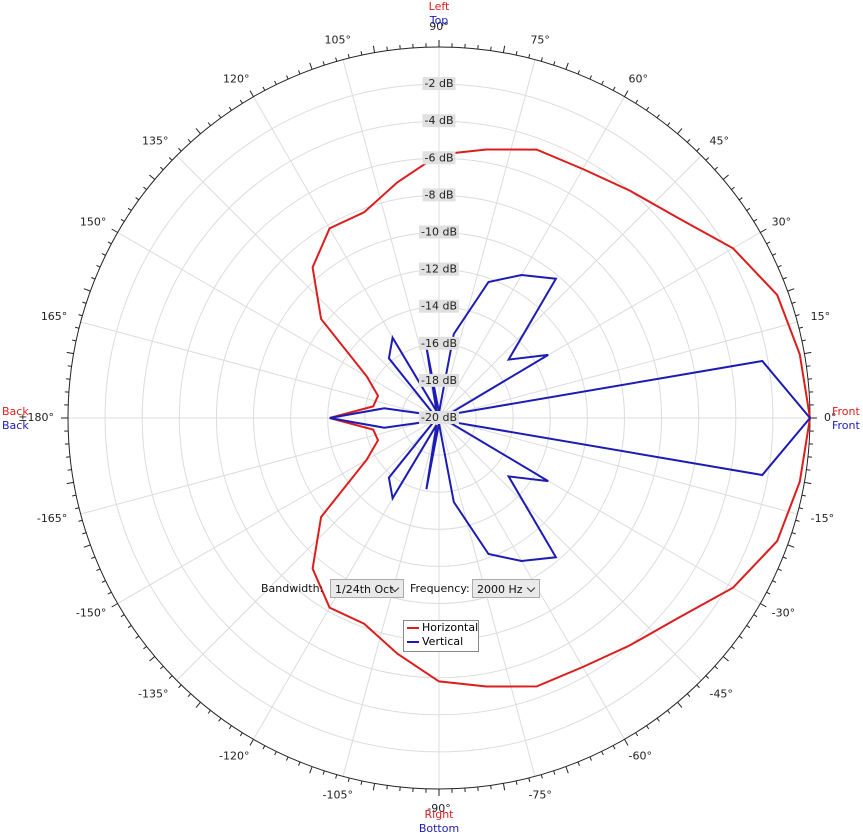 This screenshot has height=836, width=863. I want to click on angle-tick-label: -120°, so click(234, 756).